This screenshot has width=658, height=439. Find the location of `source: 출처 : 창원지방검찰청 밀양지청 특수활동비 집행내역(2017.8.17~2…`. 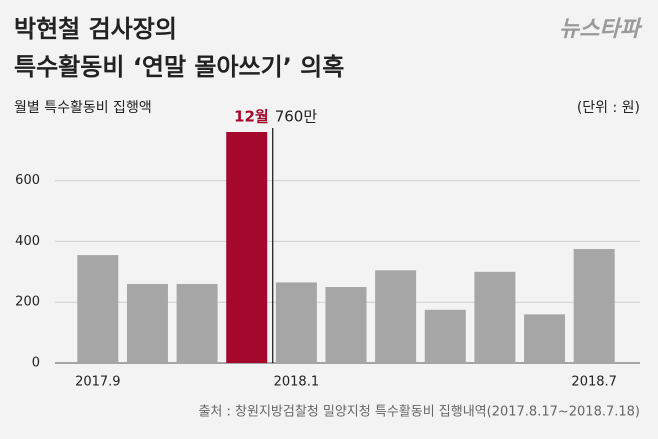

source: 출처 : 창원지방검찰청 밀양지청 특수활동비 집행내역(2017.8.17~2… is located at coordinates (419, 412).